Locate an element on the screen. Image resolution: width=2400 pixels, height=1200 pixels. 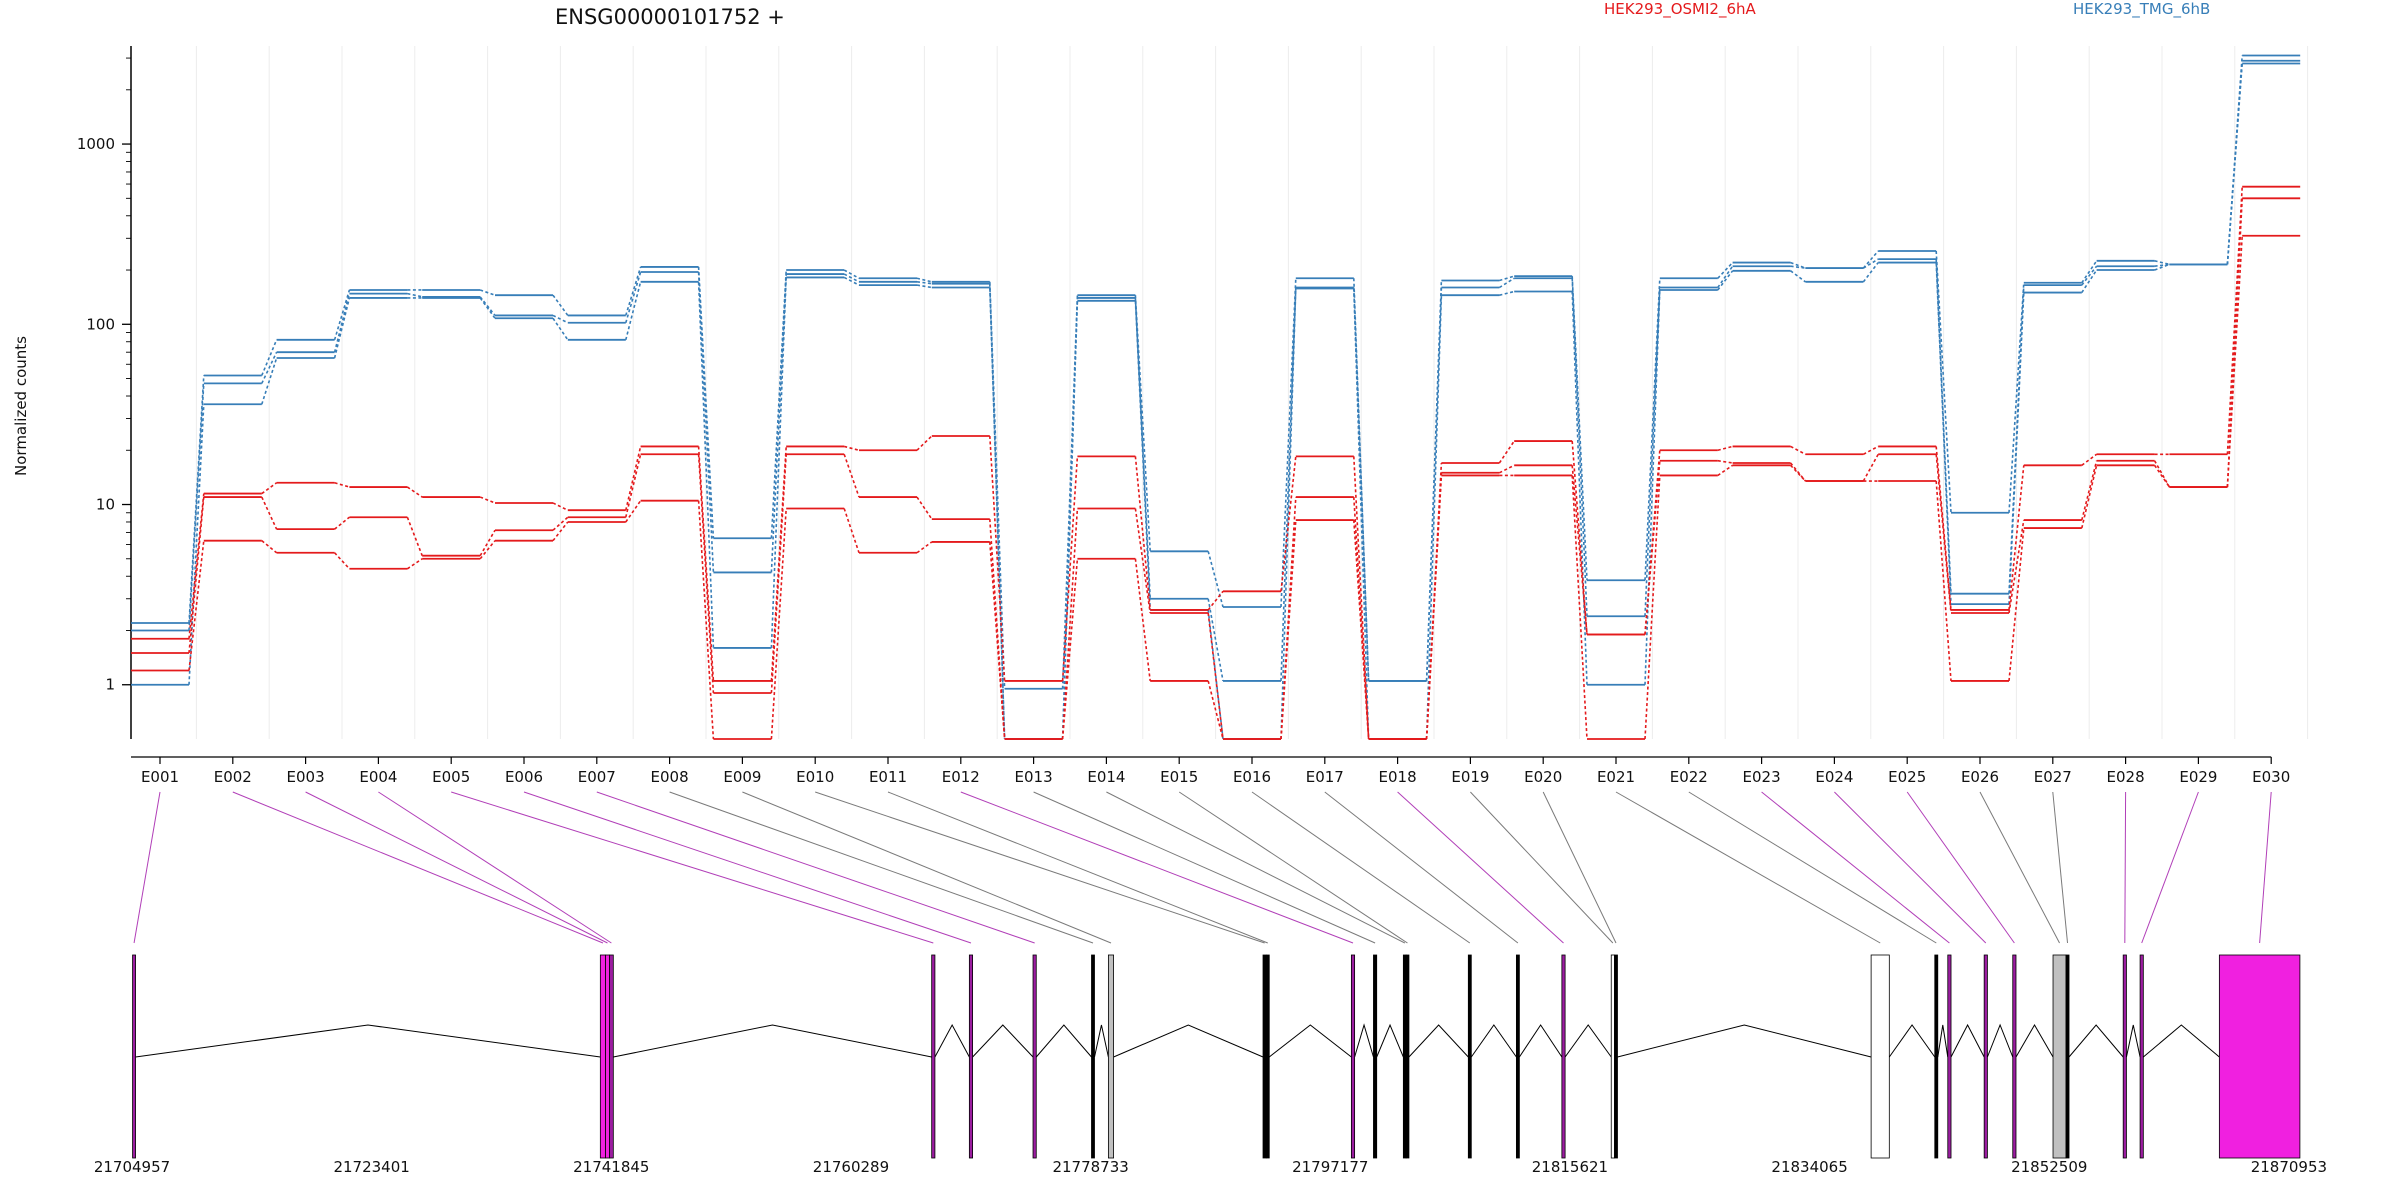
x-tick-label-E003: E003 is located at coordinates (306, 777).